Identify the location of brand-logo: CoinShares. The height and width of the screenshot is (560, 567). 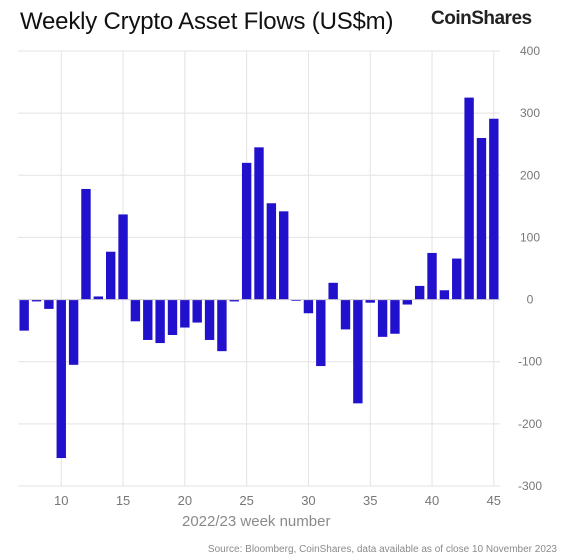
(481, 18).